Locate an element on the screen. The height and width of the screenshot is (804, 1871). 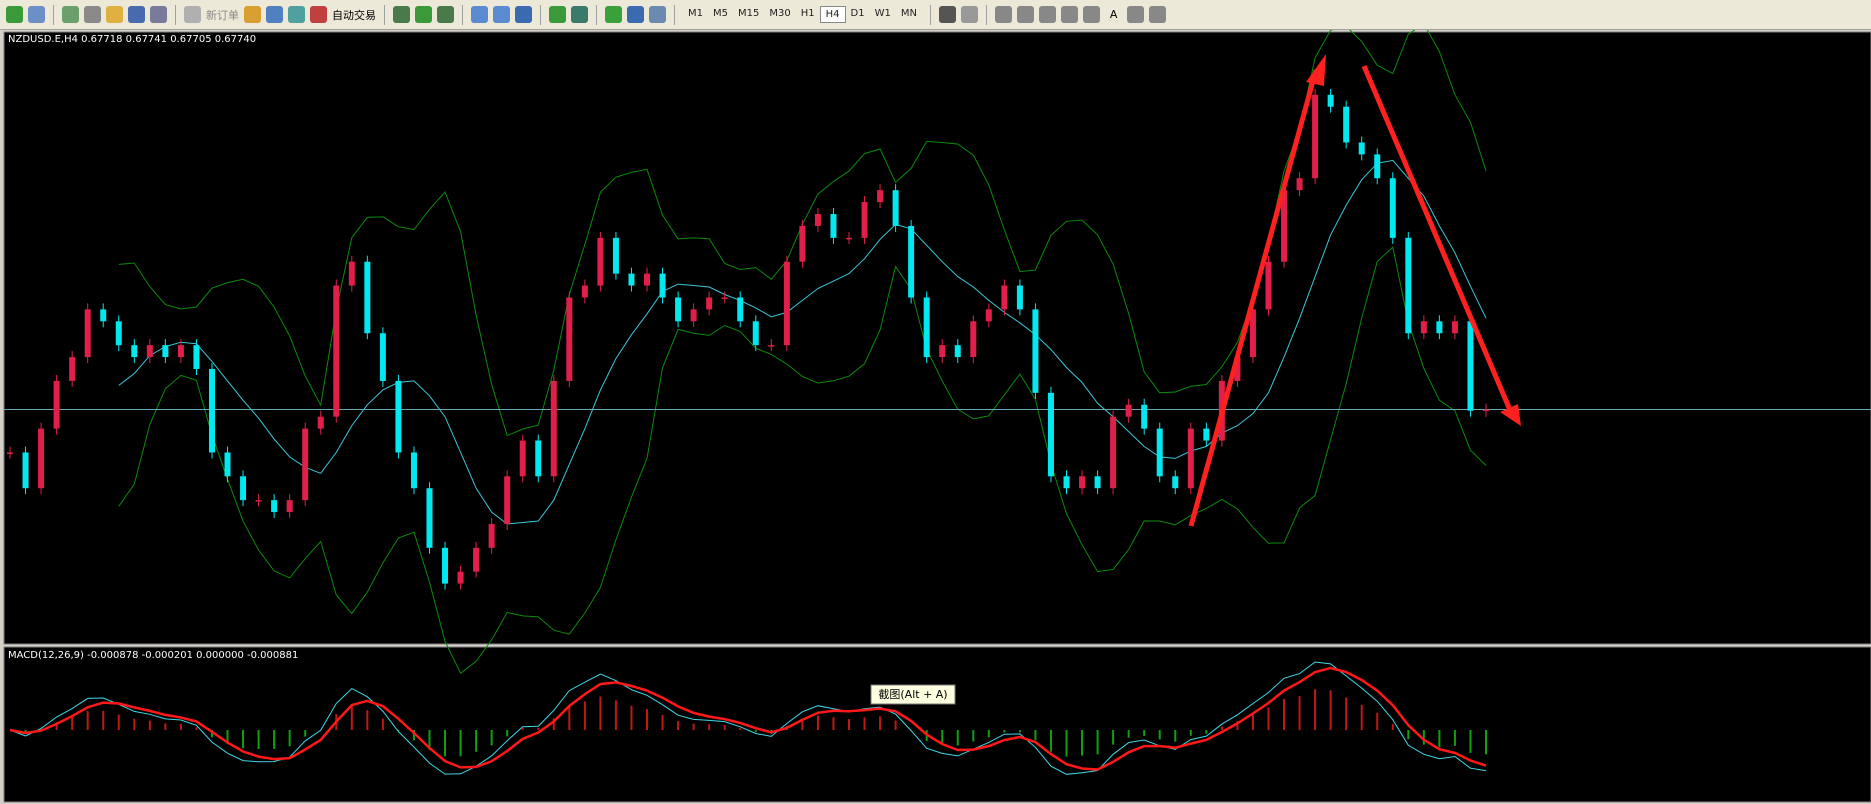
zoom-out is located at coordinates (501, 14).